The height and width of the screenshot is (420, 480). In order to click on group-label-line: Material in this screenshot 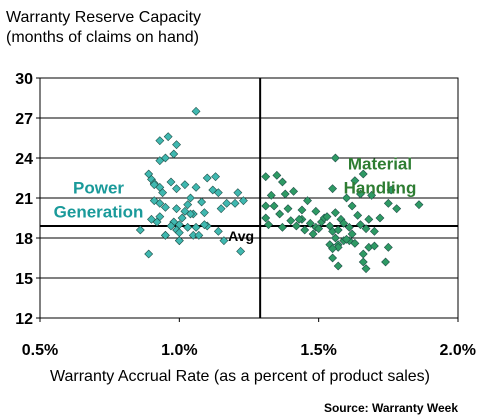, I will do `click(380, 163)`.